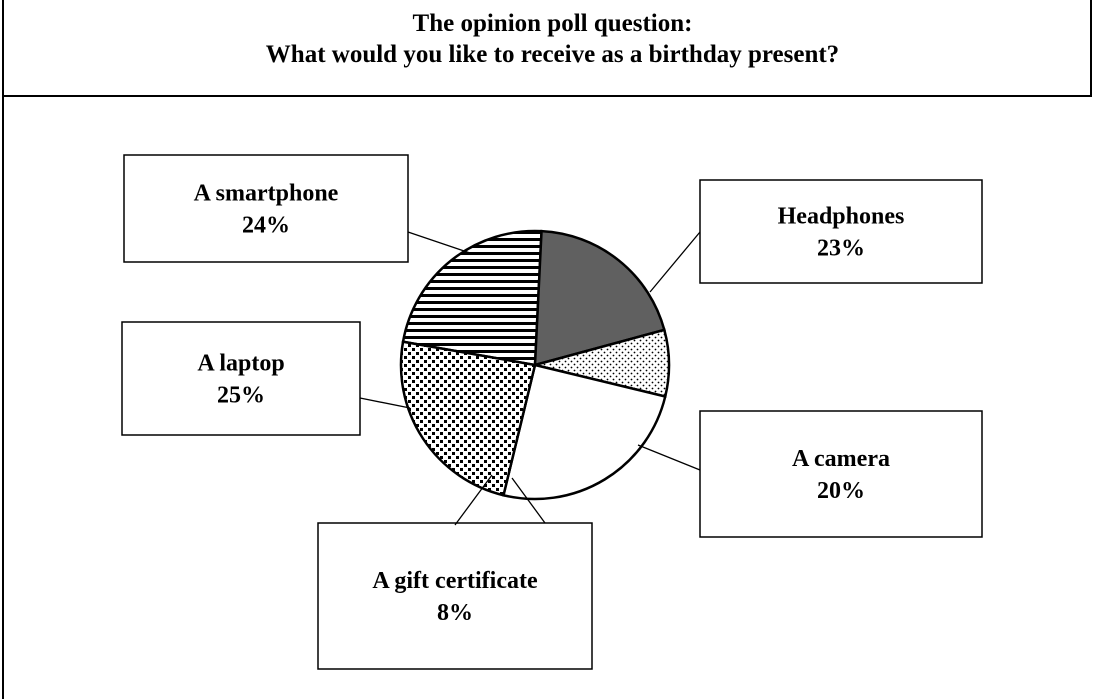  What do you see at coordinates (584, 432) in the screenshot?
I see `pie-slice-a-laptop` at bounding box center [584, 432].